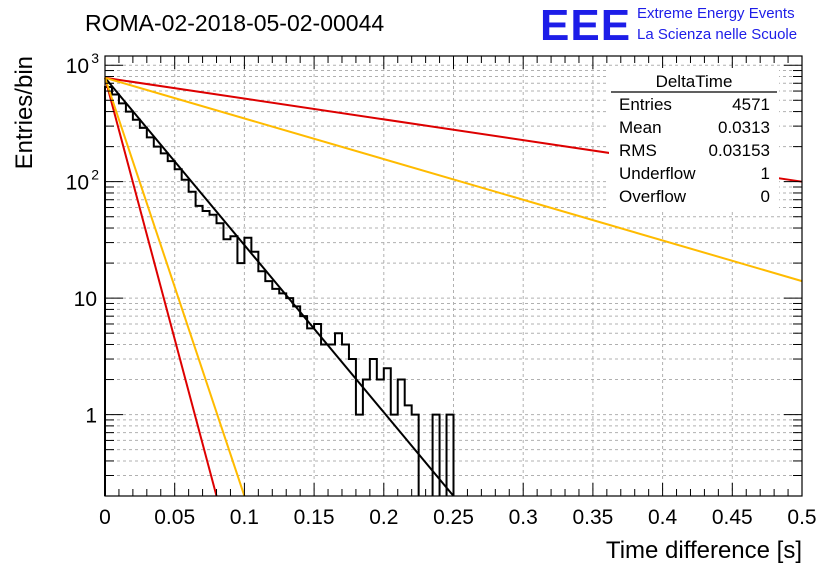 The height and width of the screenshot is (572, 836). What do you see at coordinates (523, 517) in the screenshot?
I see `x-tick-label: 0.3` at bounding box center [523, 517].